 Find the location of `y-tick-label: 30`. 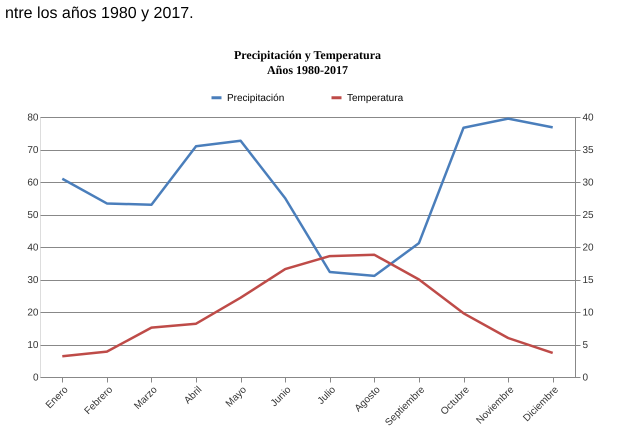

y-tick-label: 30 is located at coordinates (33, 280).